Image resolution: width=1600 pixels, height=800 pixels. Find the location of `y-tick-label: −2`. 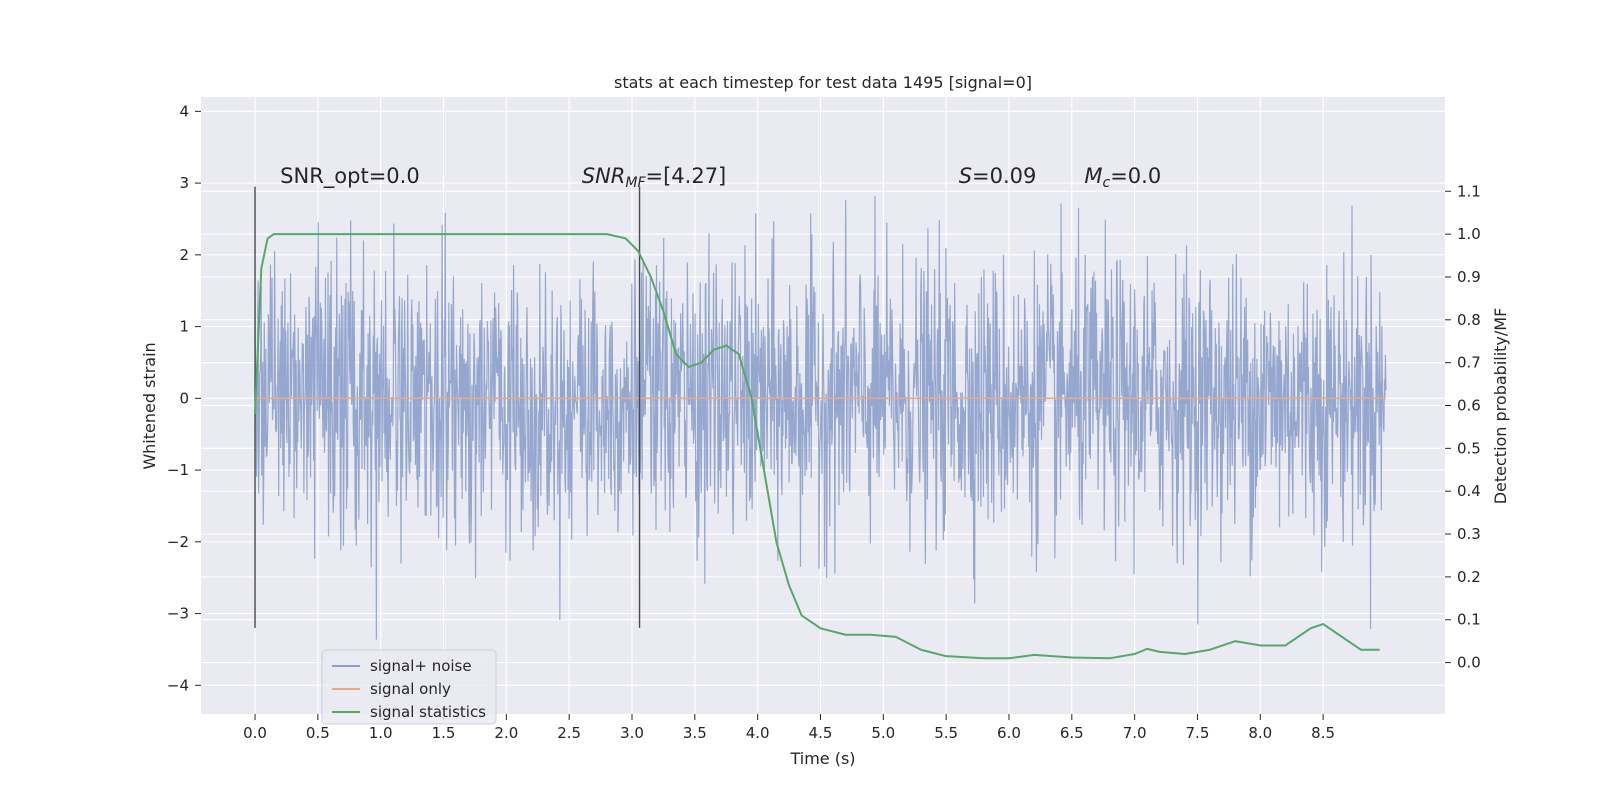

y-tick-label: −2 is located at coordinates (178, 542).